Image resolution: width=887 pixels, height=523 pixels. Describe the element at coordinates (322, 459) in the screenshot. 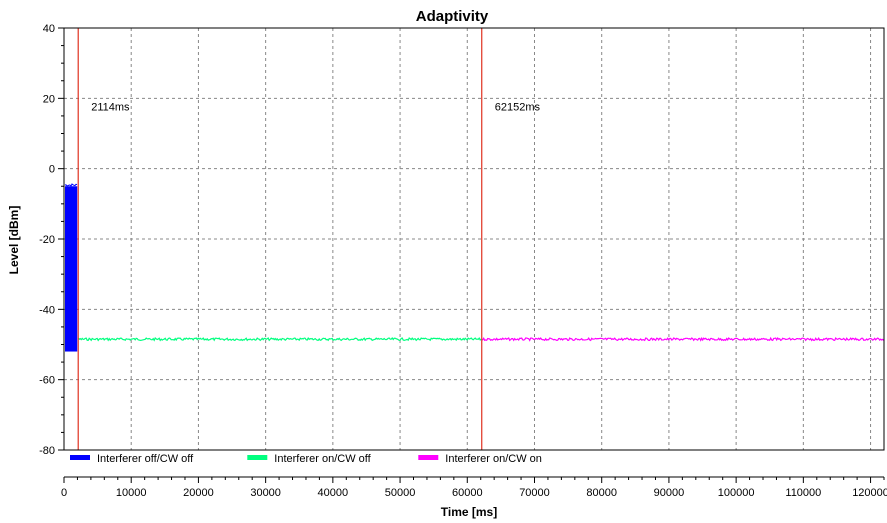

I see `legend-label: Interferer on/CW off` at that location.